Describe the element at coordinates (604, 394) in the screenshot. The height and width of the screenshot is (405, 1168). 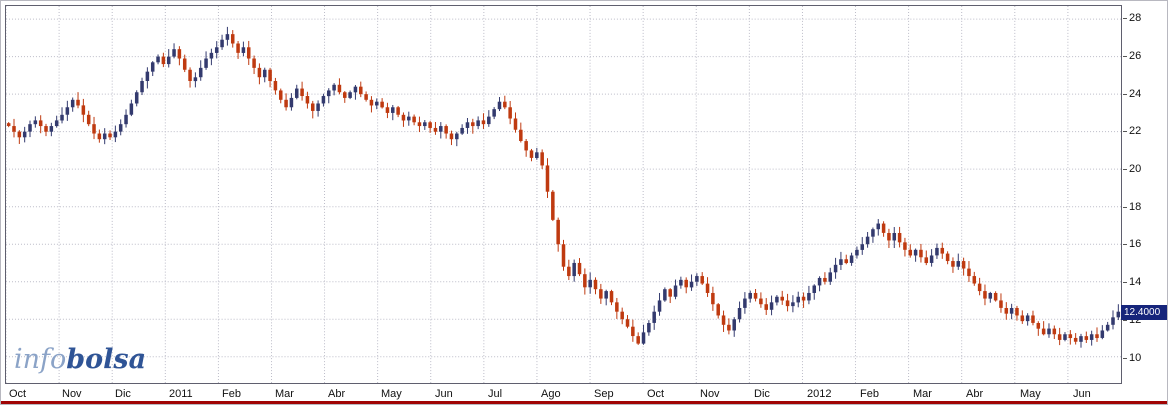
I see `x-axis-label: Sep` at that location.